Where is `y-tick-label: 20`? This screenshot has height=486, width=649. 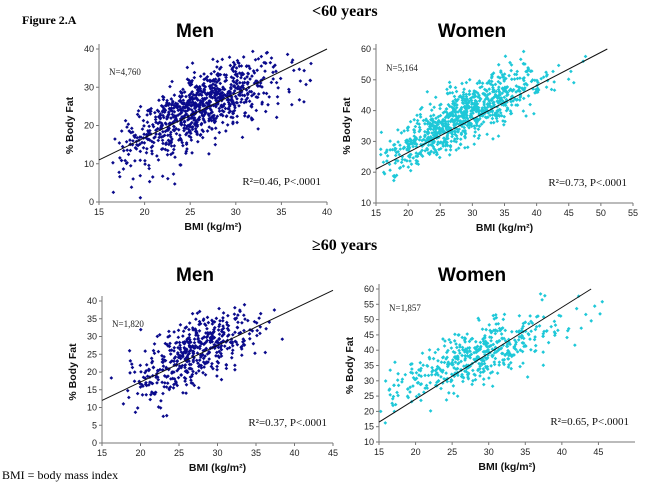
y-tick-label: 20 is located at coordinates (89, 126).